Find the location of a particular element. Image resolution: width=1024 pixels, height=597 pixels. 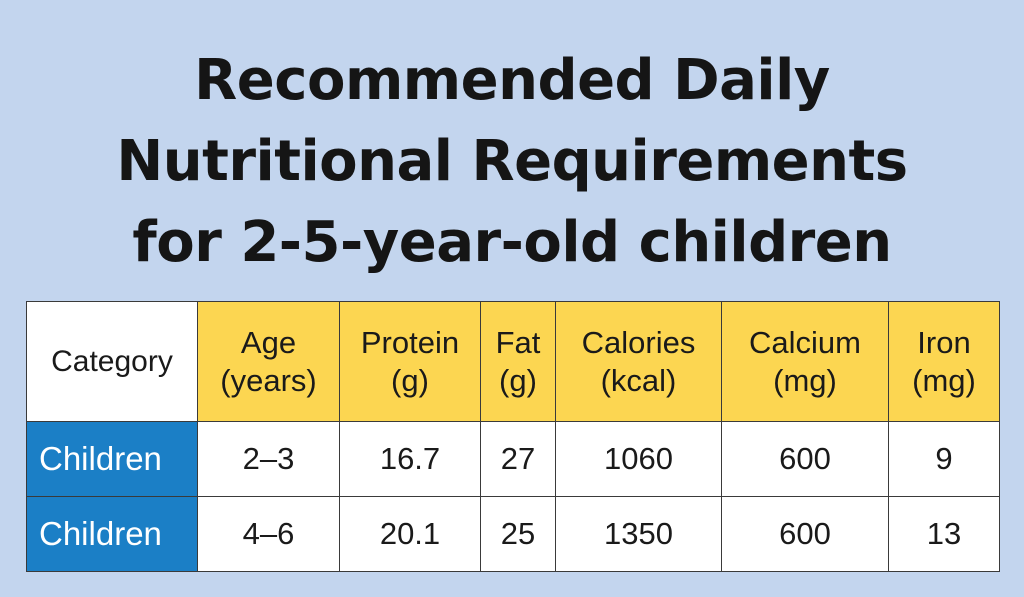

row-1-iron: 9 is located at coordinates (944, 459).